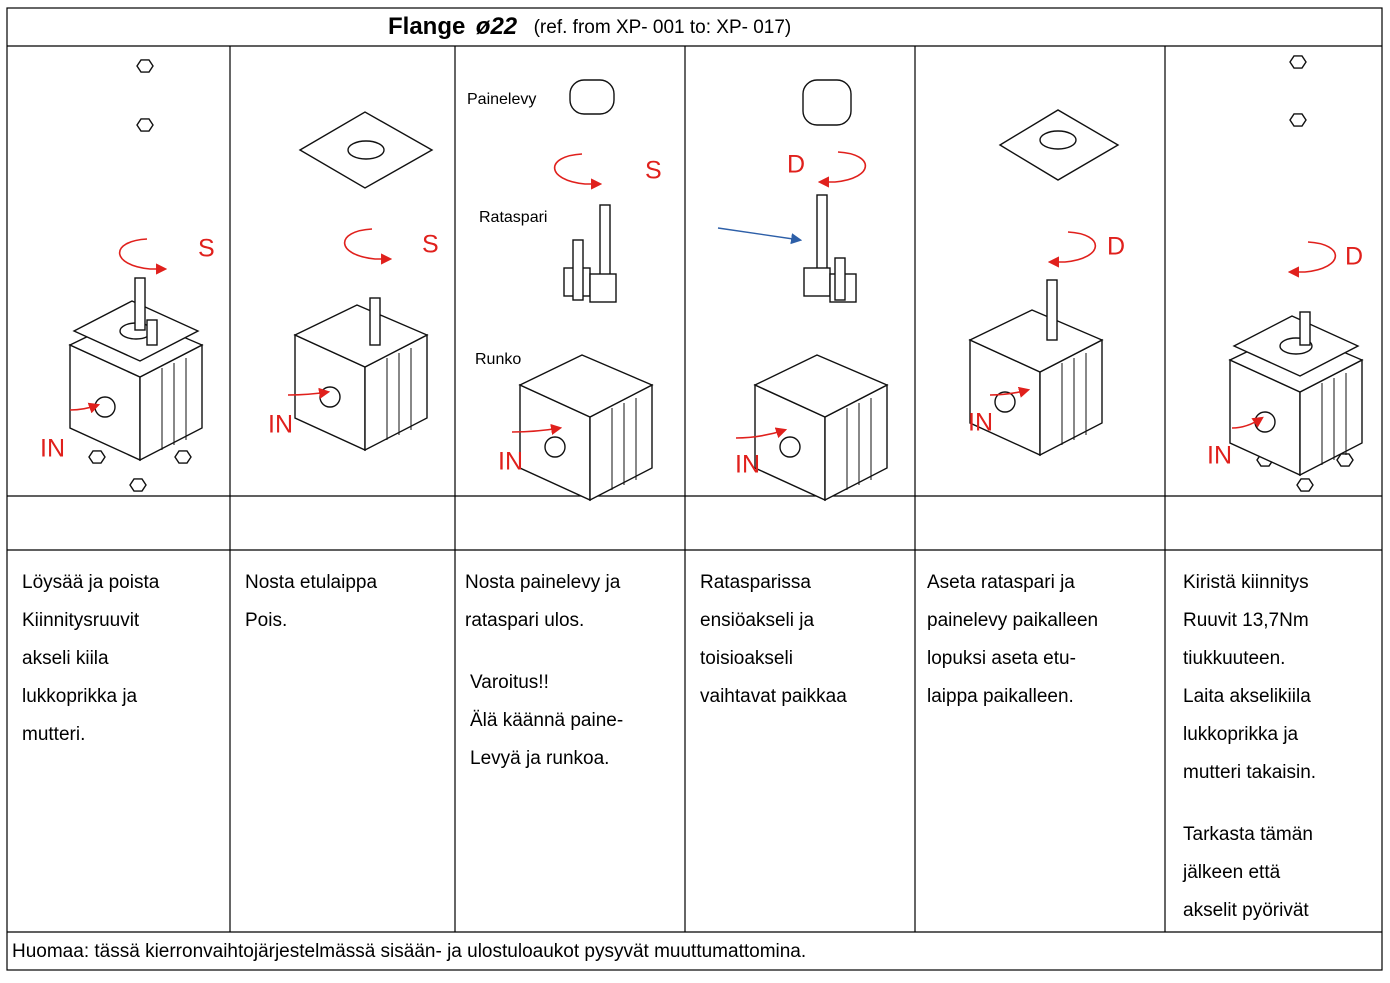 The width and height of the screenshot is (1390, 983). Describe the element at coordinates (513, 217) in the screenshot. I see `figure-label: Rataspari` at that location.